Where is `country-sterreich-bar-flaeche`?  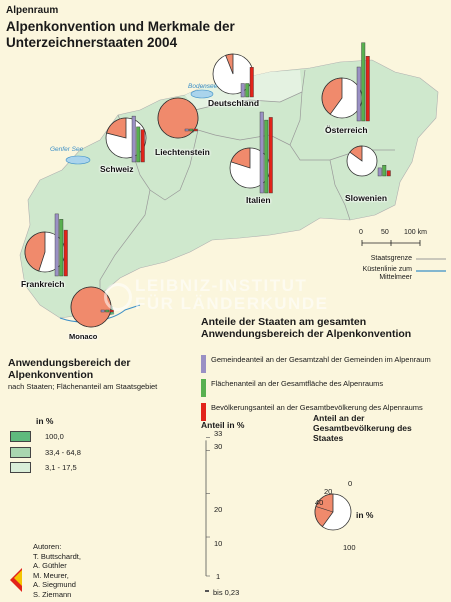
country-sterreich-bar-flaeche is located at coordinates (363, 82).